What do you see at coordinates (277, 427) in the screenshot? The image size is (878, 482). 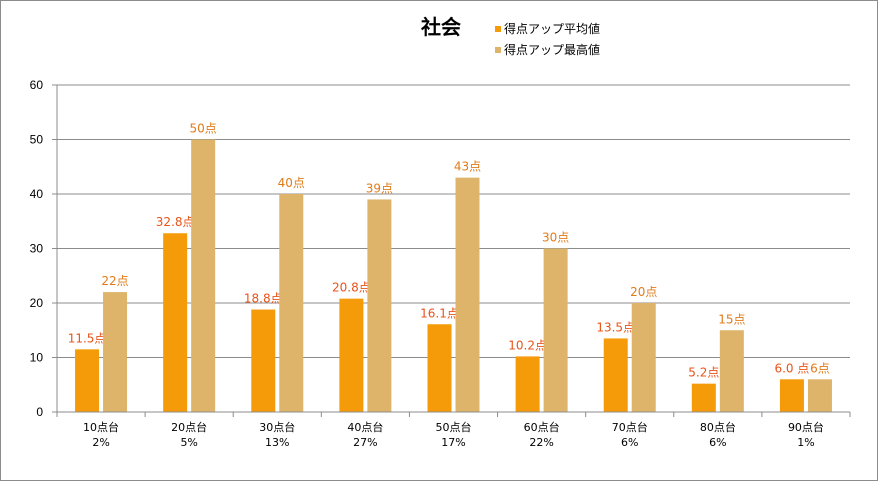 I see `x-category-label: 30点台` at bounding box center [277, 427].